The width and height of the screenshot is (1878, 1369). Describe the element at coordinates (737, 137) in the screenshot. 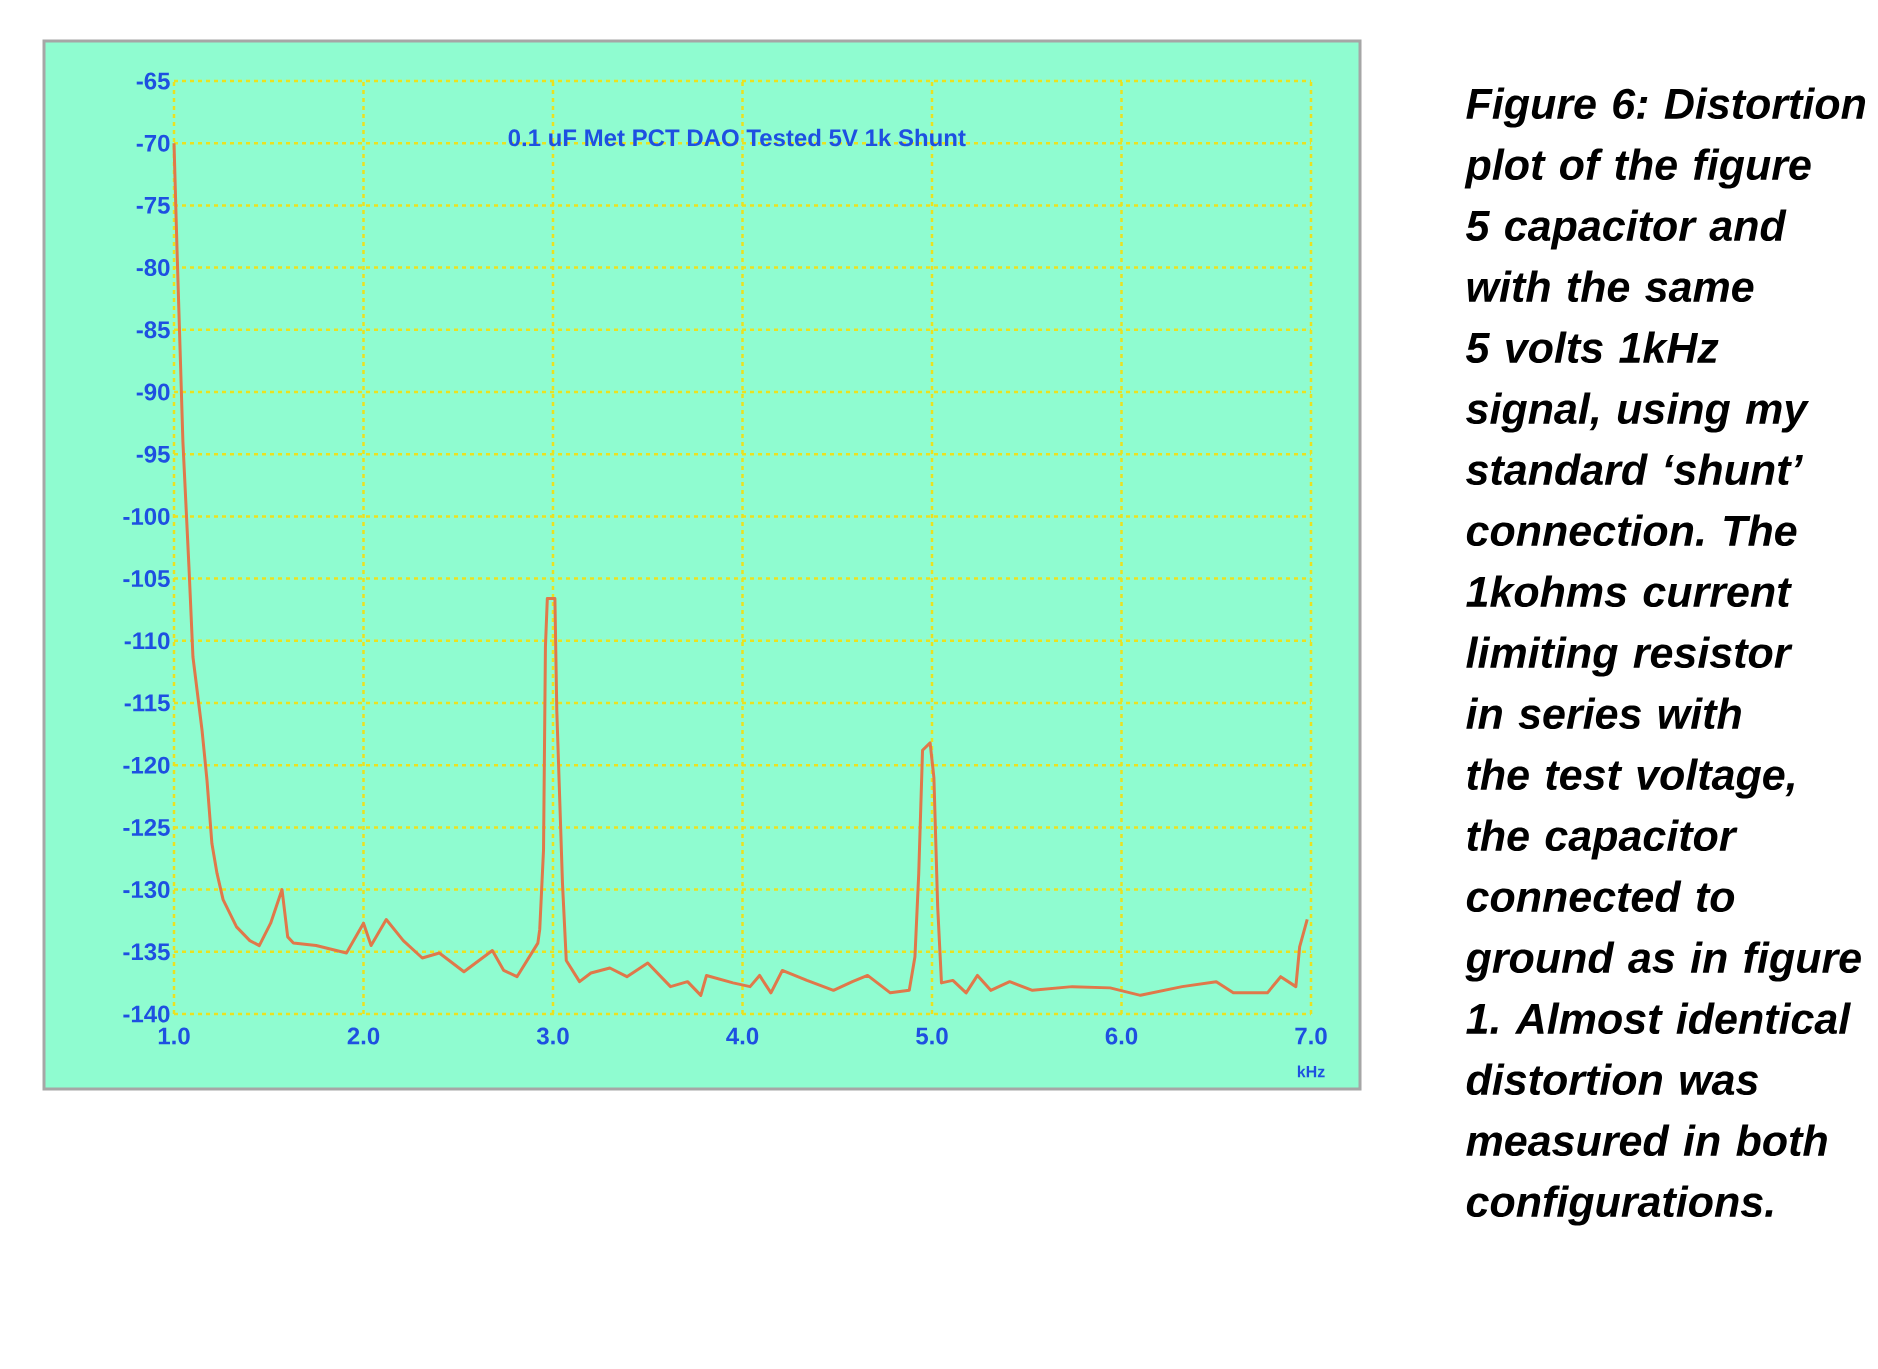

I see `text: 0.1 uF Met PCT DAO Tested 5V 1k Shunt` at that location.